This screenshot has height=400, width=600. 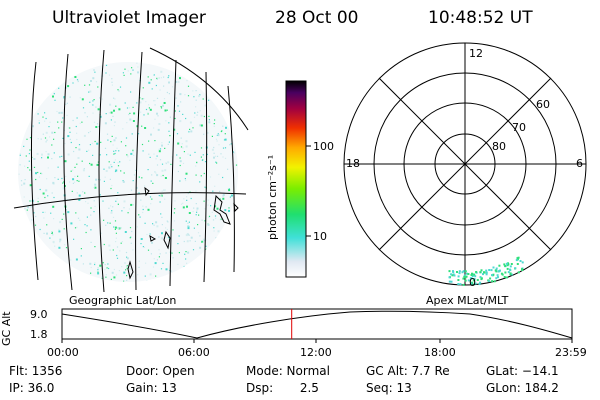 What do you see at coordinates (316, 352) in the screenshot?
I see `orbit-xtick-1200: 12:00` at bounding box center [316, 352].